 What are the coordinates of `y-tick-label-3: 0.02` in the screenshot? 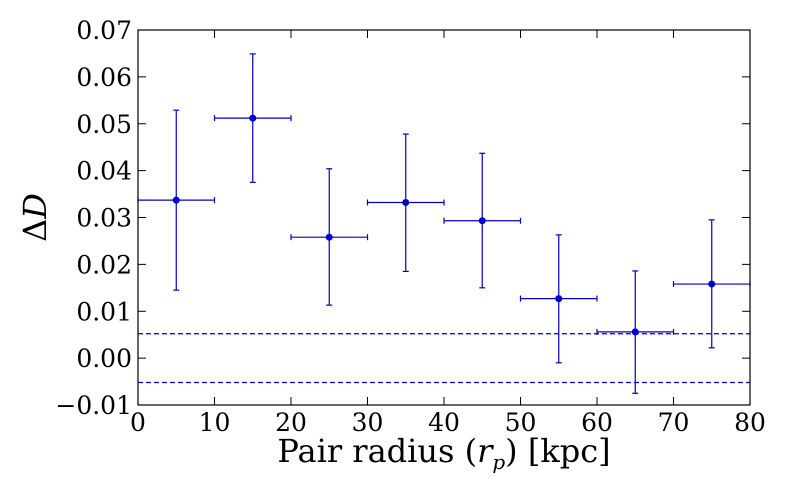 It's located at (104, 264).